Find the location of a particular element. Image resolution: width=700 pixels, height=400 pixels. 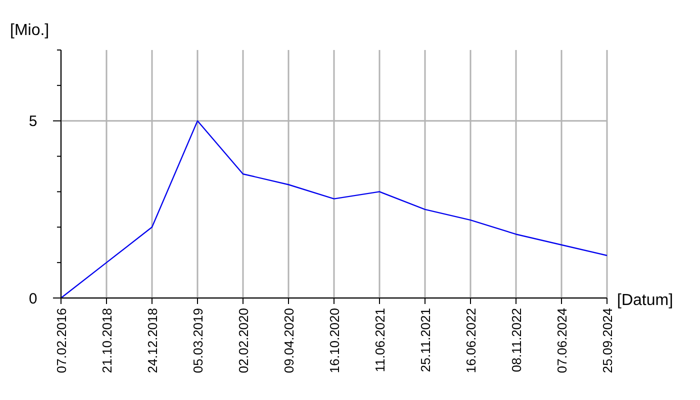

x-tick-label: 08.11.2022 is located at coordinates (516, 340).